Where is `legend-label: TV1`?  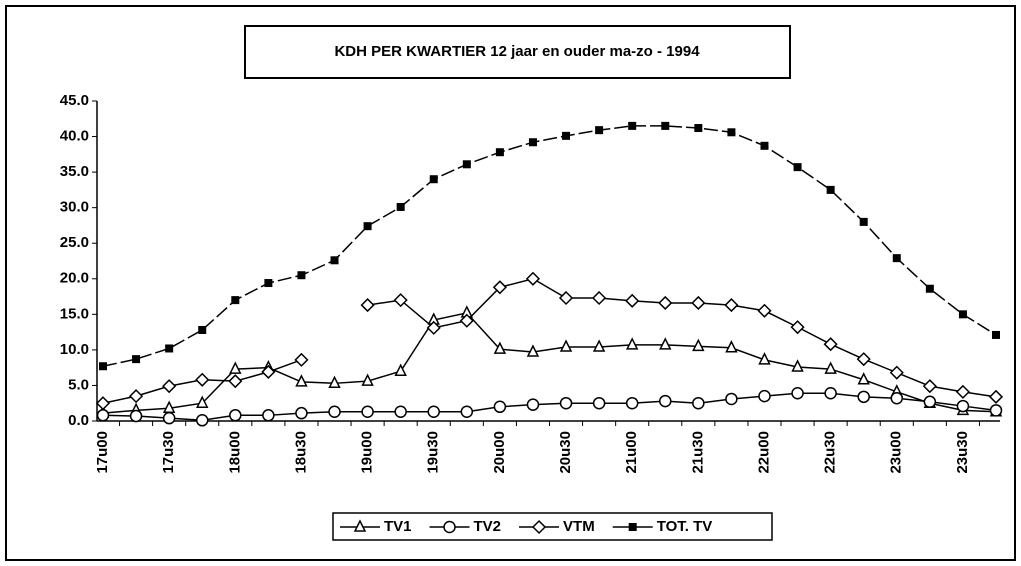
legend-label: TV1 is located at coordinates (398, 526).